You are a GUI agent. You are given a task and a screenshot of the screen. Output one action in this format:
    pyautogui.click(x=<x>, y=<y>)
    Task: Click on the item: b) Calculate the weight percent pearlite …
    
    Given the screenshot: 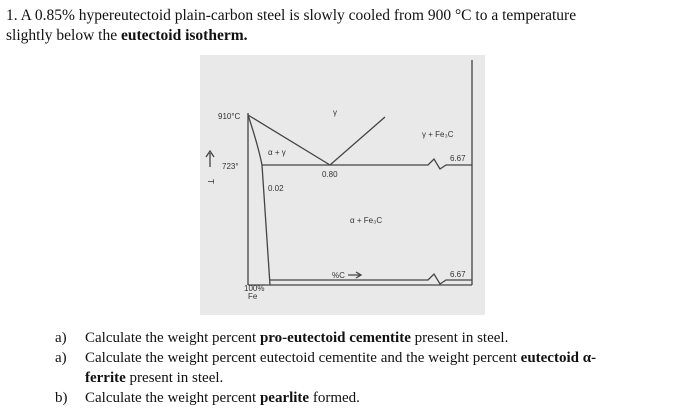 What is the action you would take?
    pyautogui.click(x=325, y=398)
    